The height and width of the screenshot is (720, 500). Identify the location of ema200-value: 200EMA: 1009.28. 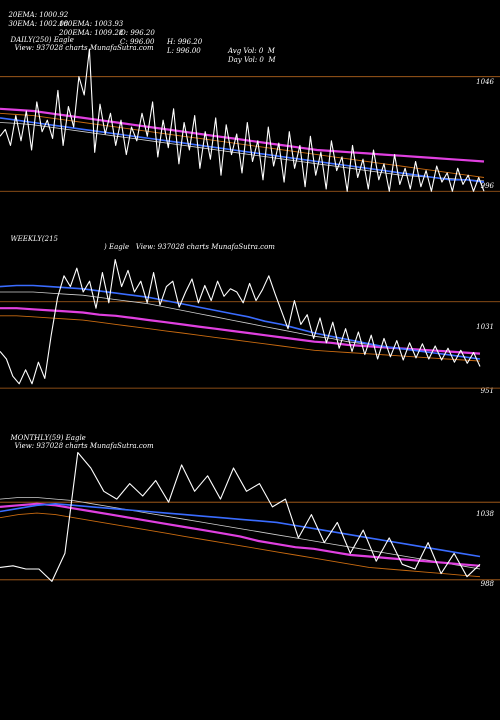
(91, 33).